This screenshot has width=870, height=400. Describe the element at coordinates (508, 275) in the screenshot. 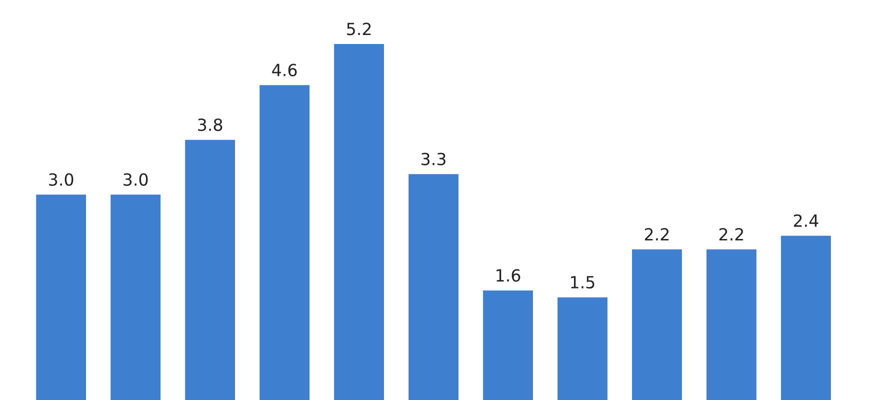

I see `data-label: 1.6` at that location.